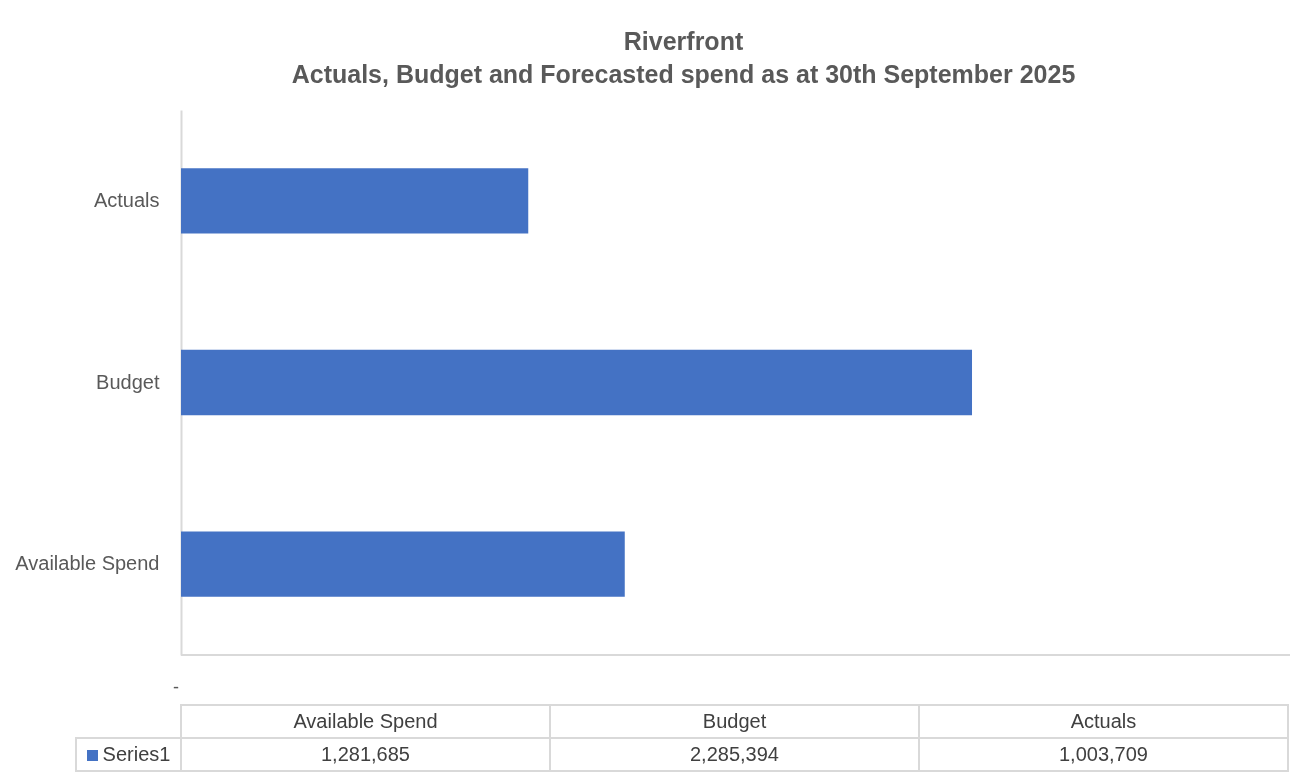 This screenshot has width=1291, height=772. Describe the element at coordinates (683, 41) in the screenshot. I see `chart-title: Riverfront` at that location.